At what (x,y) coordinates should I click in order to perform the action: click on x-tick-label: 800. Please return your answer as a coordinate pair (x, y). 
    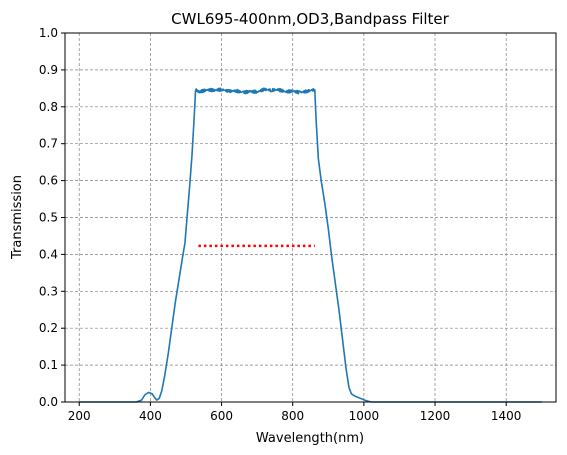
    Looking at the image, I should click on (292, 416).